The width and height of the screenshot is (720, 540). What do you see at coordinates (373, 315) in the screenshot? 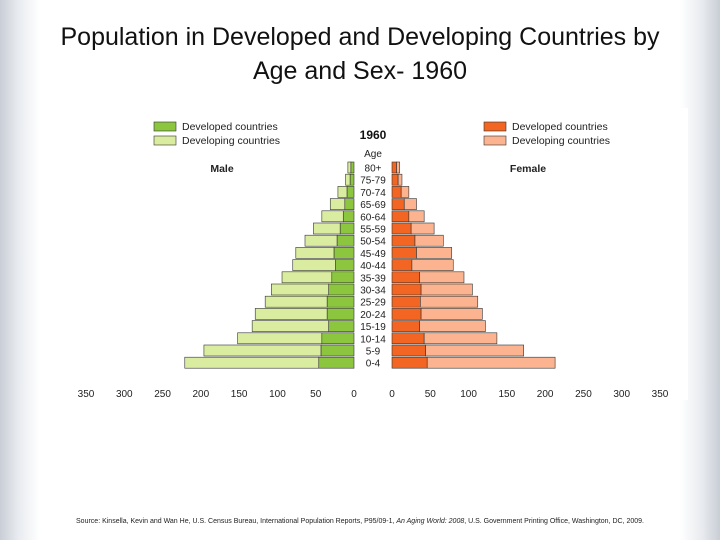
I see `age-group-label: 20-24` at bounding box center [373, 315].